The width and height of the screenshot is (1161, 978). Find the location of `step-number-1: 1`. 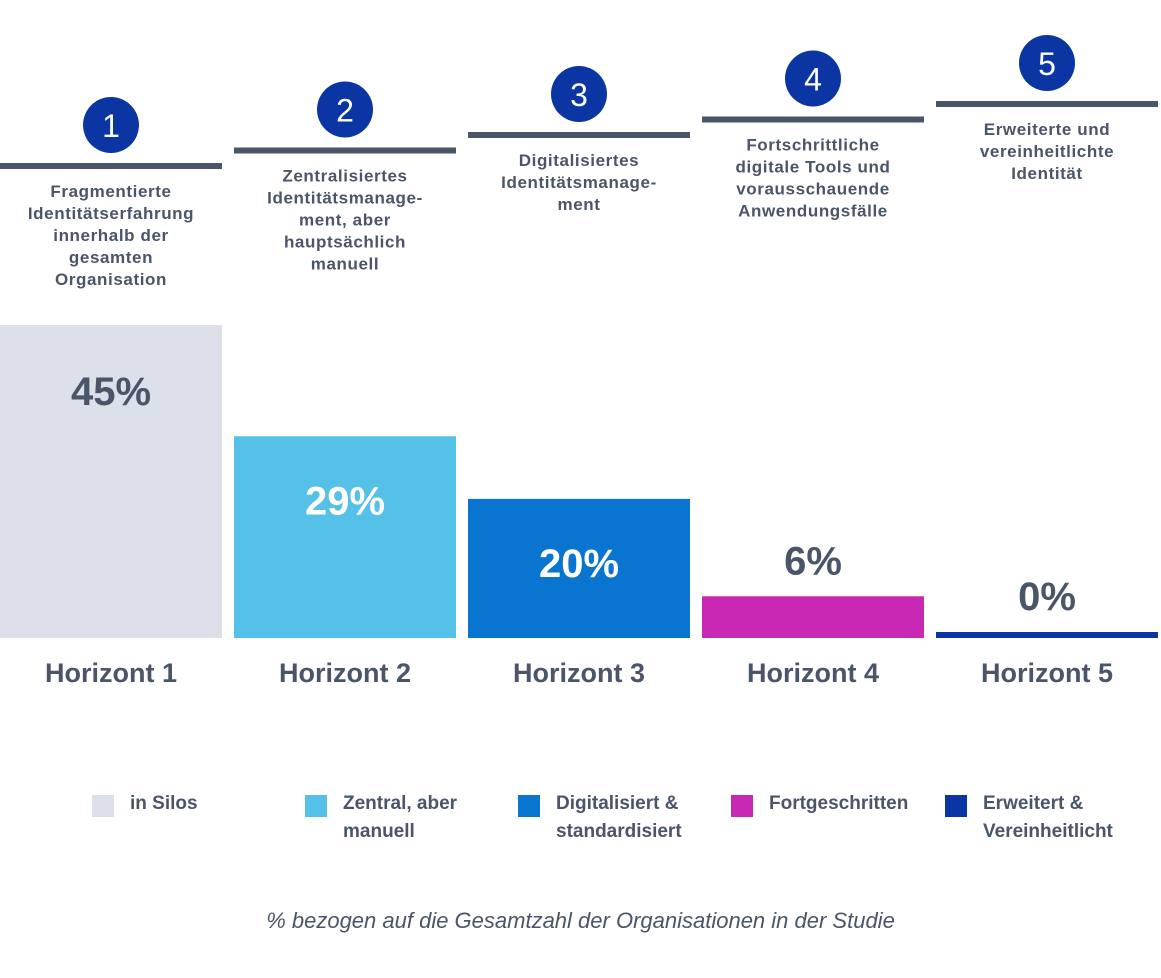

step-number-1: 1 is located at coordinates (111, 126).